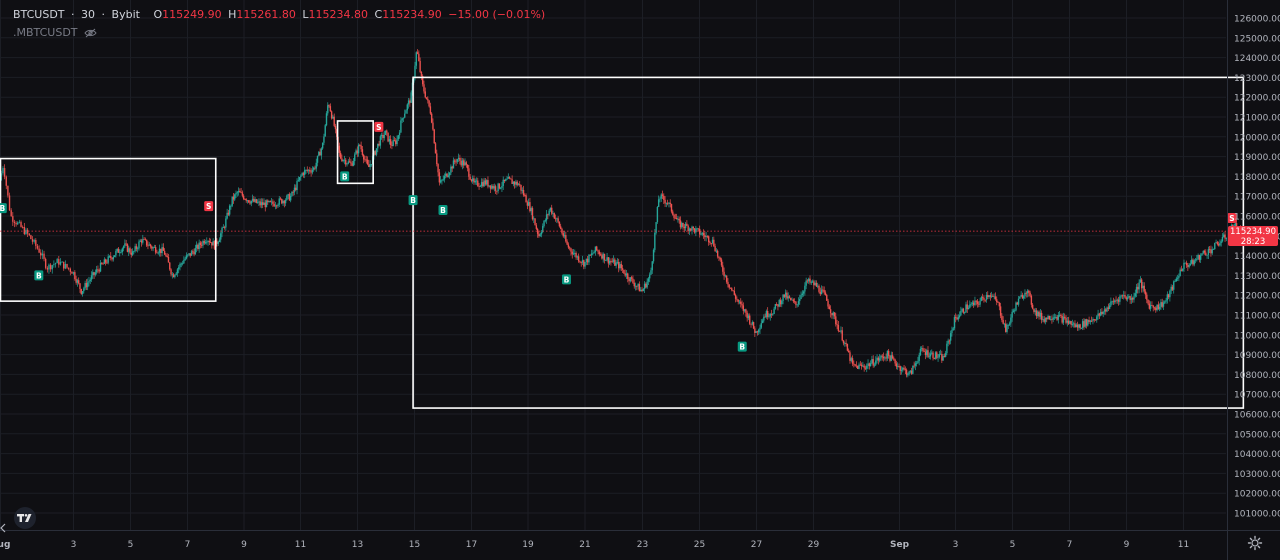 This screenshot has width=1280, height=560. What do you see at coordinates (1255, 543) in the screenshot?
I see `gear-icon` at bounding box center [1255, 543].